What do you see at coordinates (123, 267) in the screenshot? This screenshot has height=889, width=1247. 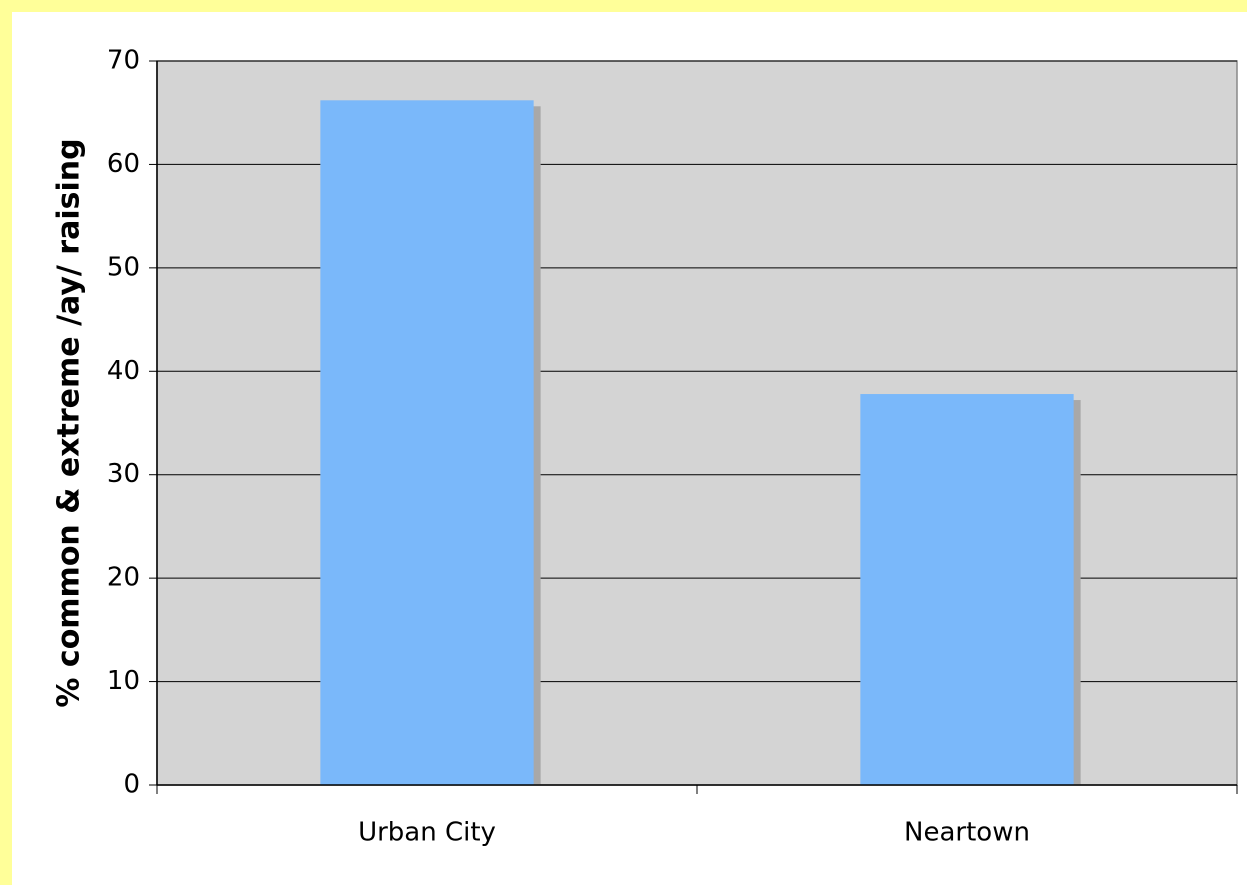 I see `y-tick-label: 50` at bounding box center [123, 267].